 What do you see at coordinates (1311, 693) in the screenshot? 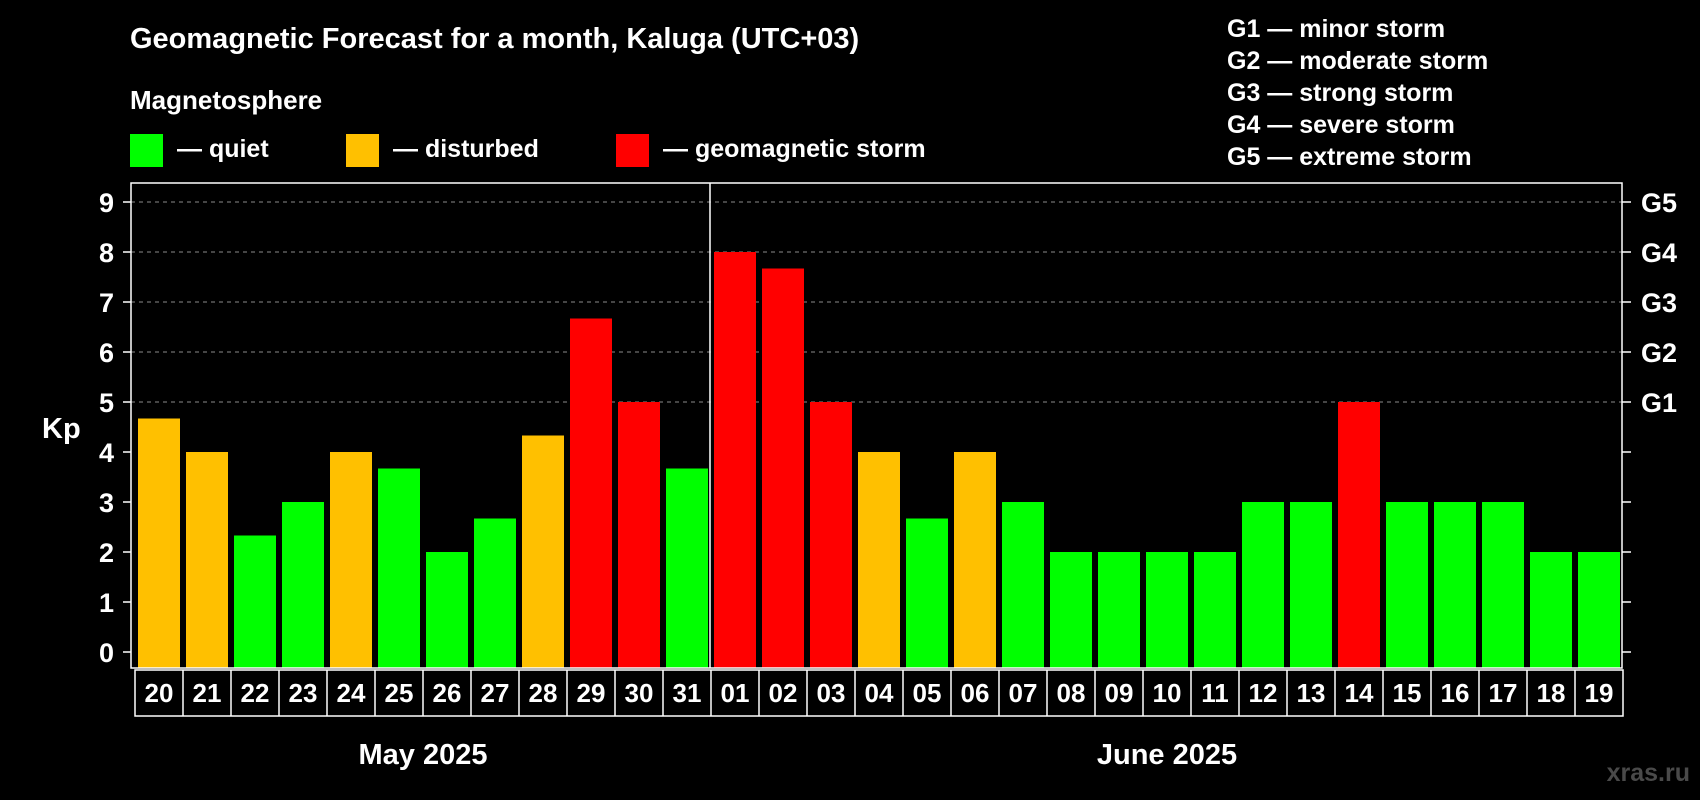
I see `date-label: 13` at bounding box center [1311, 693].